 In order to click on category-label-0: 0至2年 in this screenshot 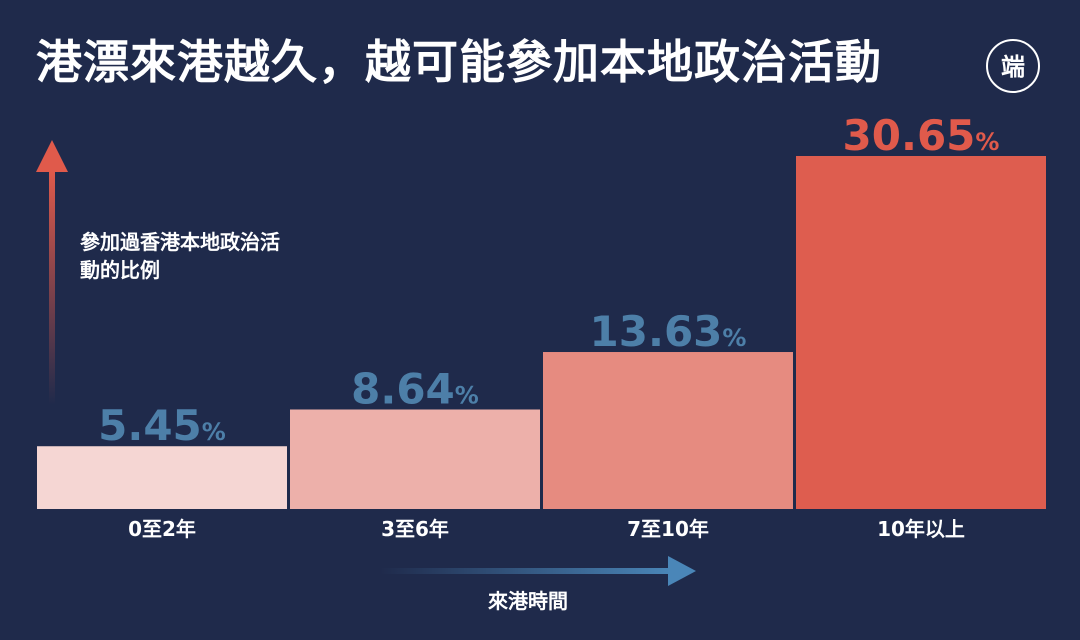, I will do `click(162, 529)`.